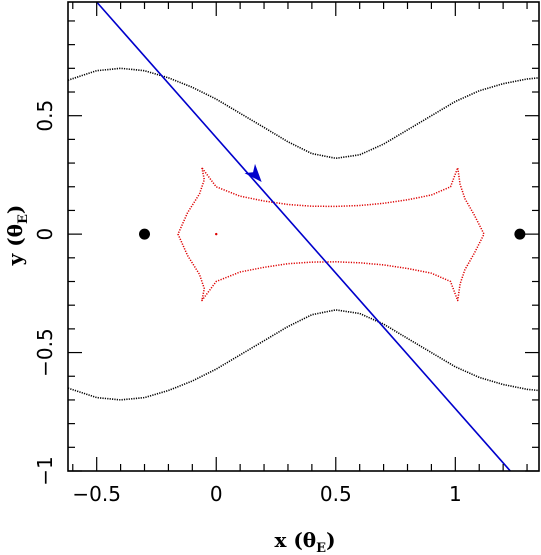  What do you see at coordinates (45, 234) in the screenshot?
I see `y-tick-label: 0` at bounding box center [45, 234].